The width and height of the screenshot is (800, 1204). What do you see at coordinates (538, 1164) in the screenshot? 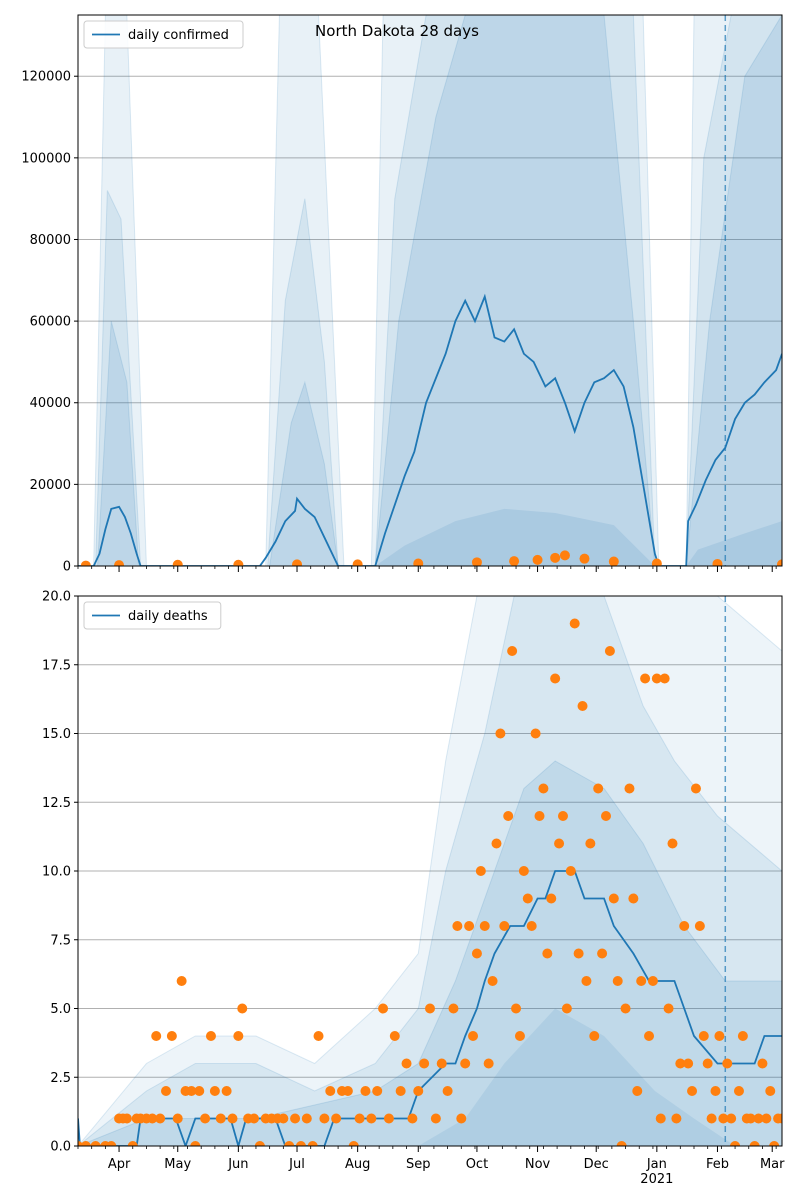
I see `x-tick-label: Nov` at bounding box center [538, 1164].